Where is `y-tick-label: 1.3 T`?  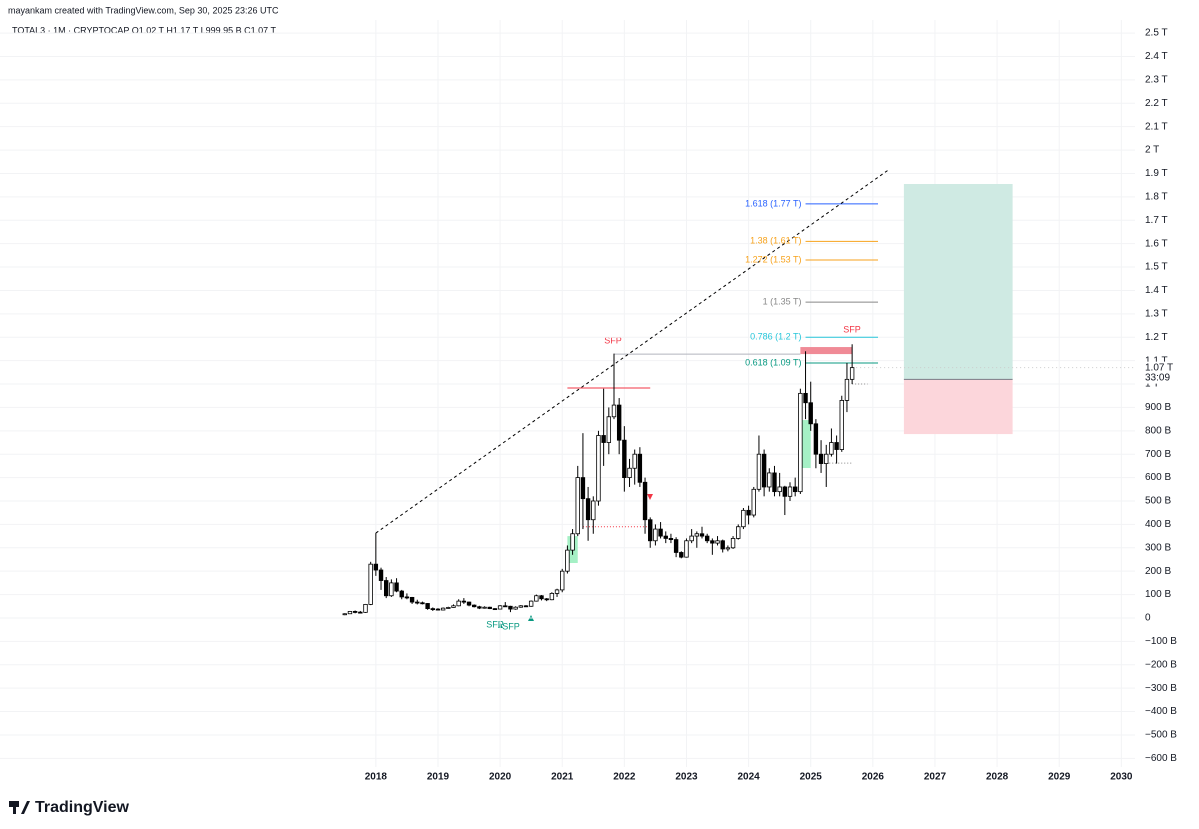 y-tick-label: 1.3 T is located at coordinates (1156, 313).